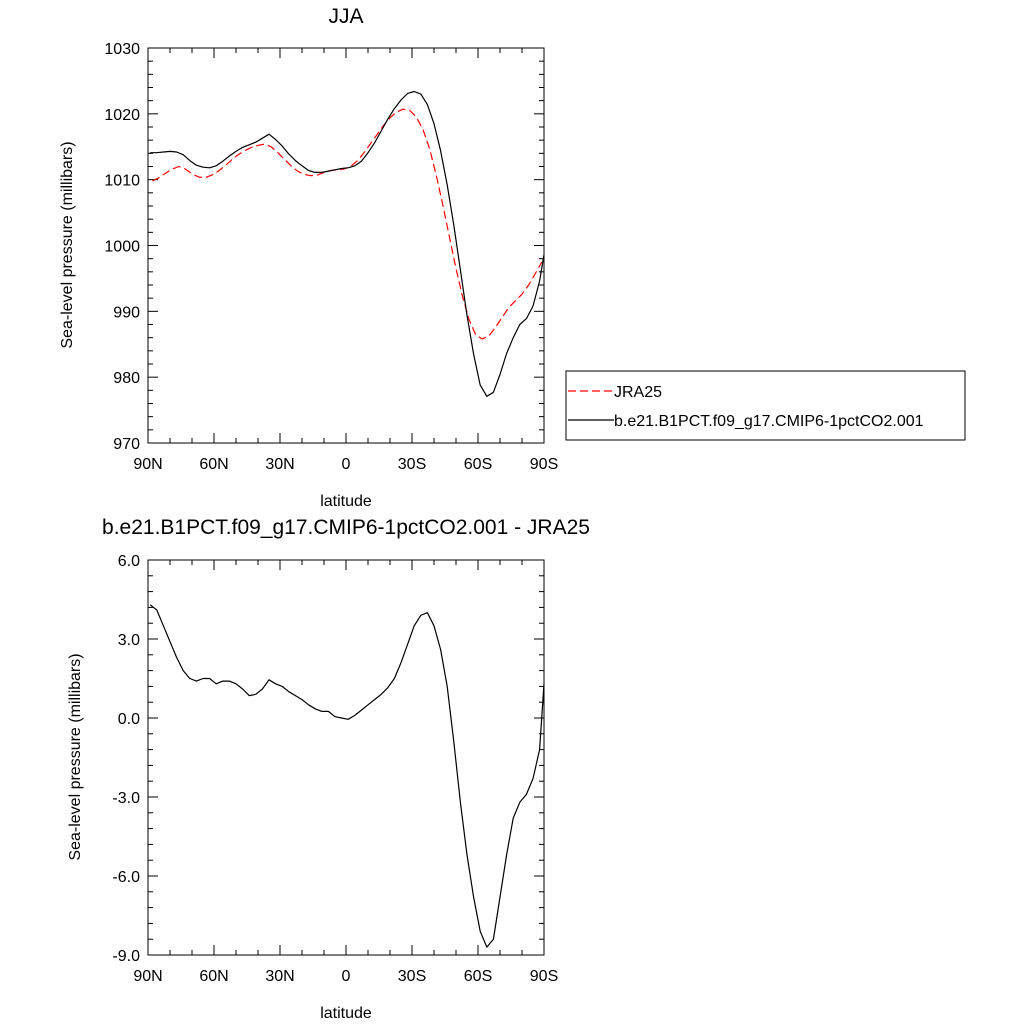 The width and height of the screenshot is (1024, 1024). I want to click on legend-label-jra25: JRA25, so click(638, 392).